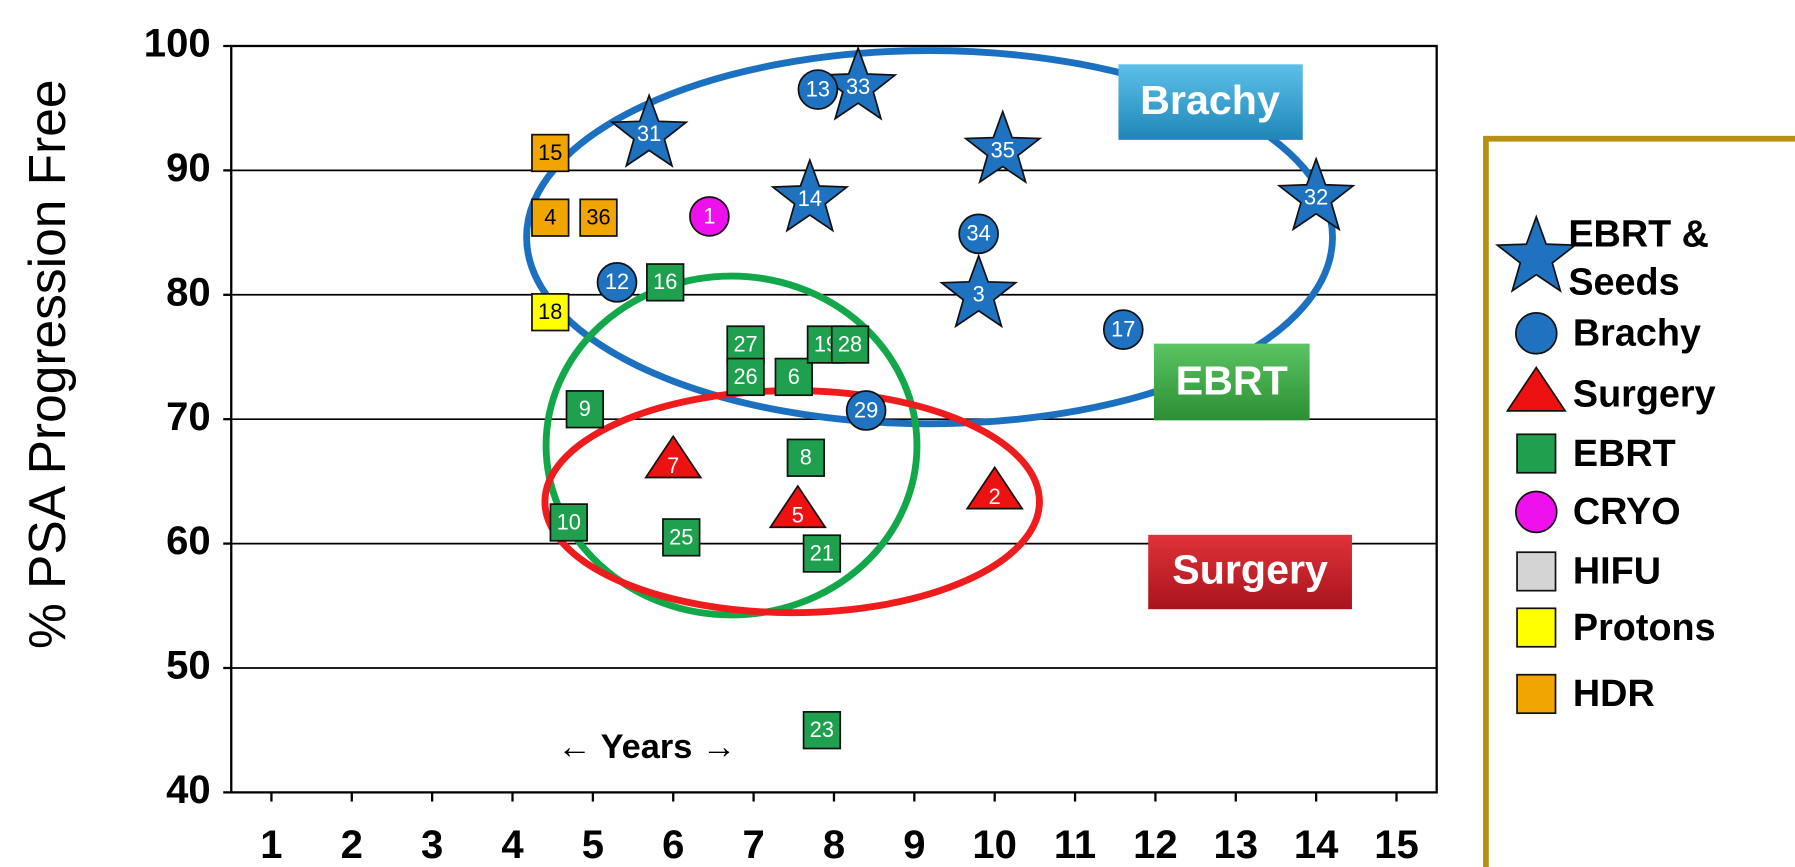 The image size is (1795, 867). I want to click on point-label: 25, so click(681, 536).